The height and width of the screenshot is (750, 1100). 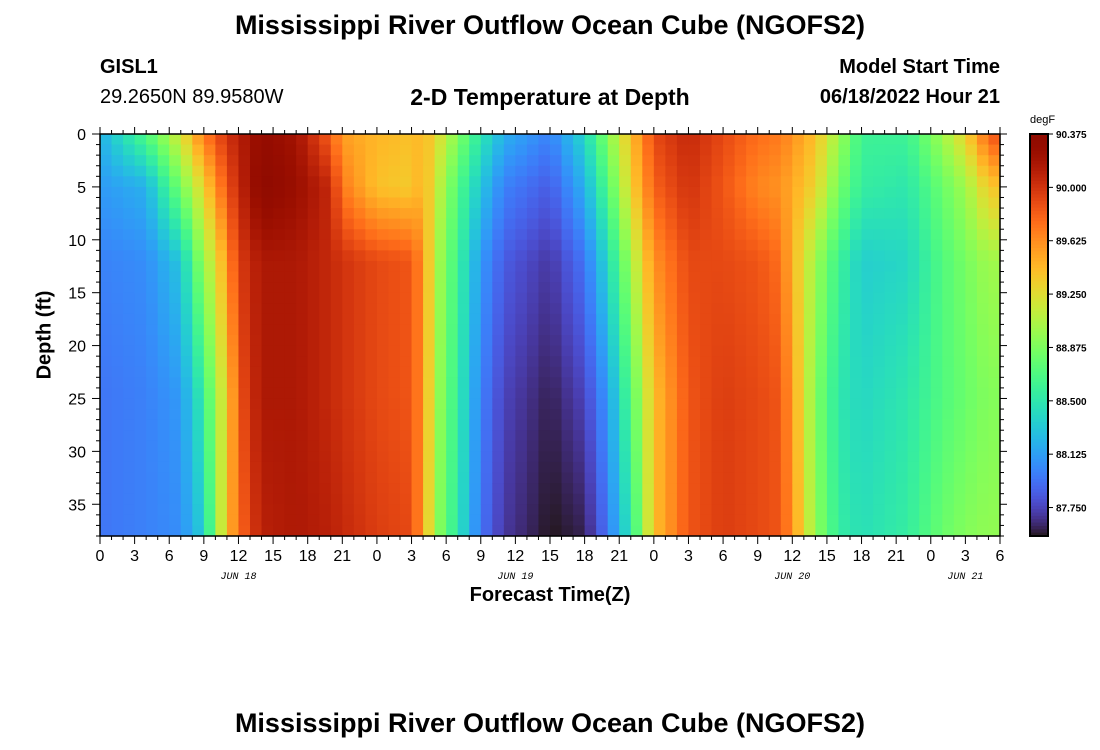 I want to click on colorbar-frame, so click(x=1039, y=335).